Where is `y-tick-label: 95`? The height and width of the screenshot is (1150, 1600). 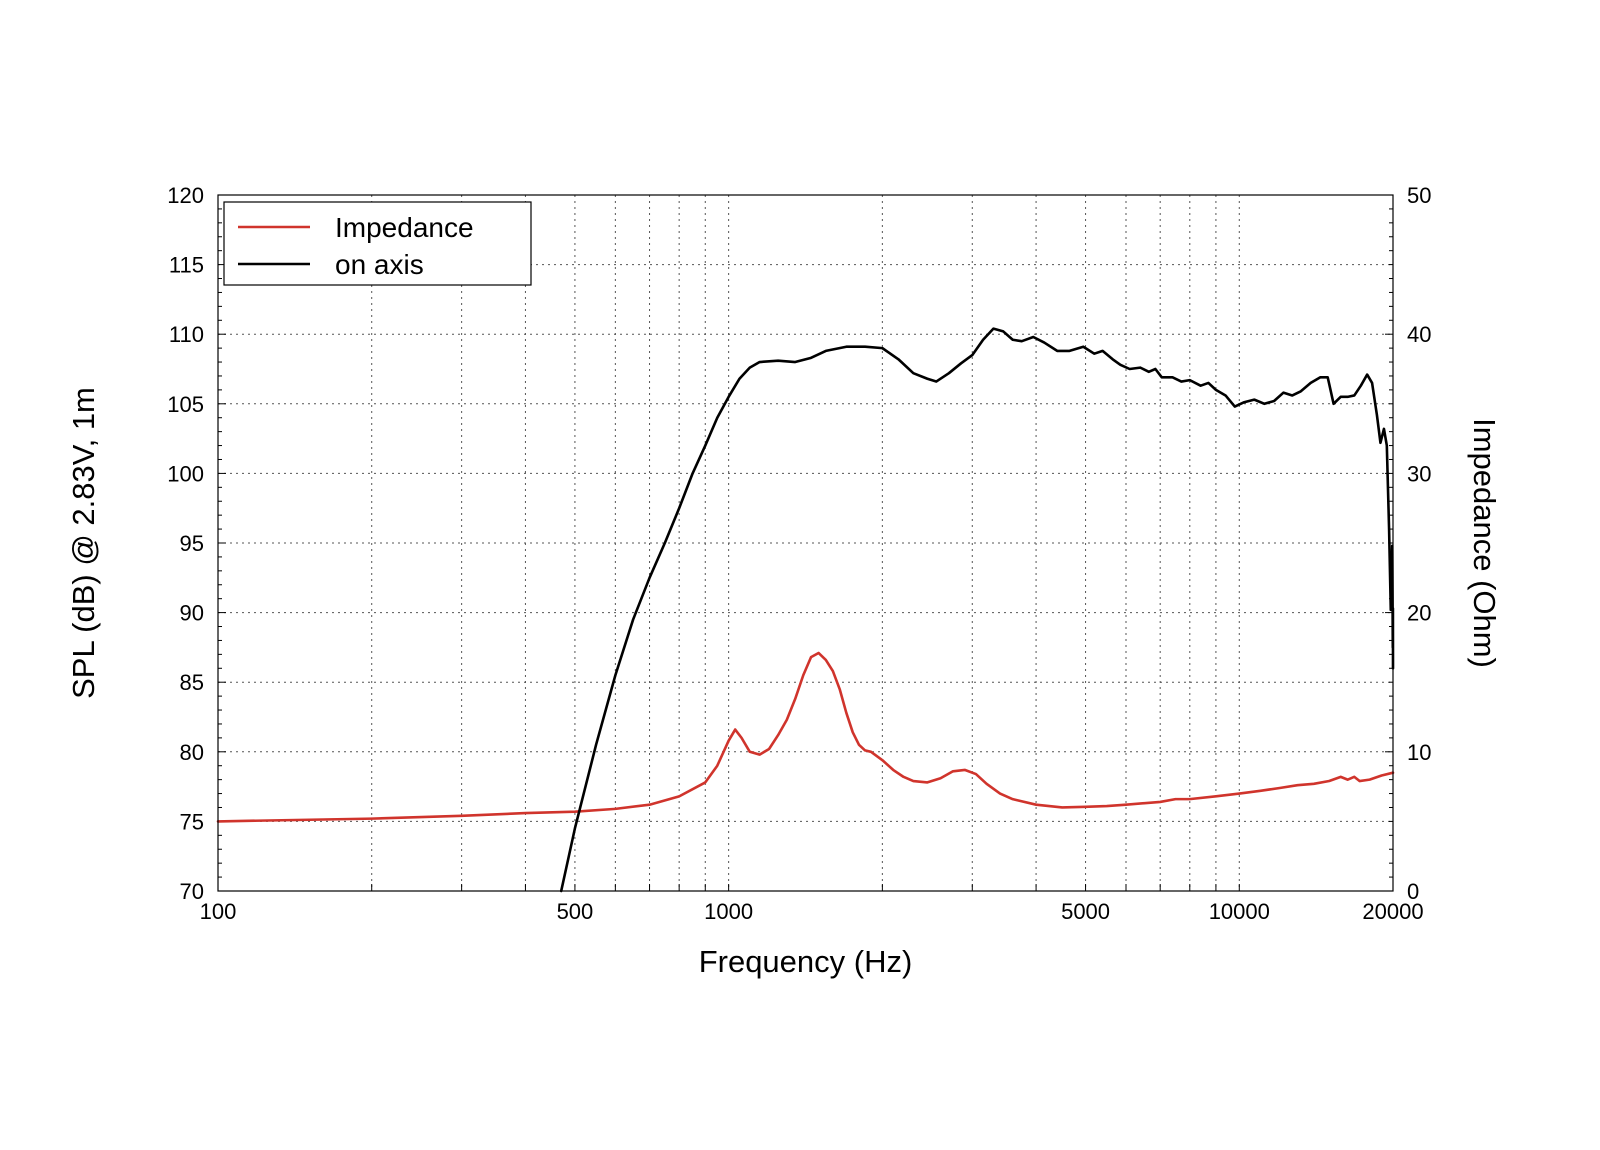 y-tick-label: 95 is located at coordinates (192, 543).